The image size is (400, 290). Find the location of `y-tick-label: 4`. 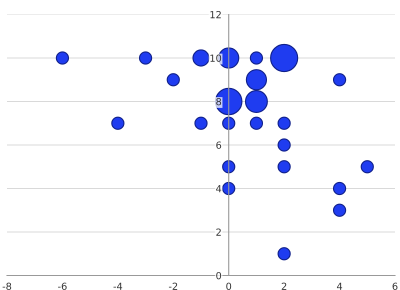

y-tick-label: 4 is located at coordinates (219, 188).